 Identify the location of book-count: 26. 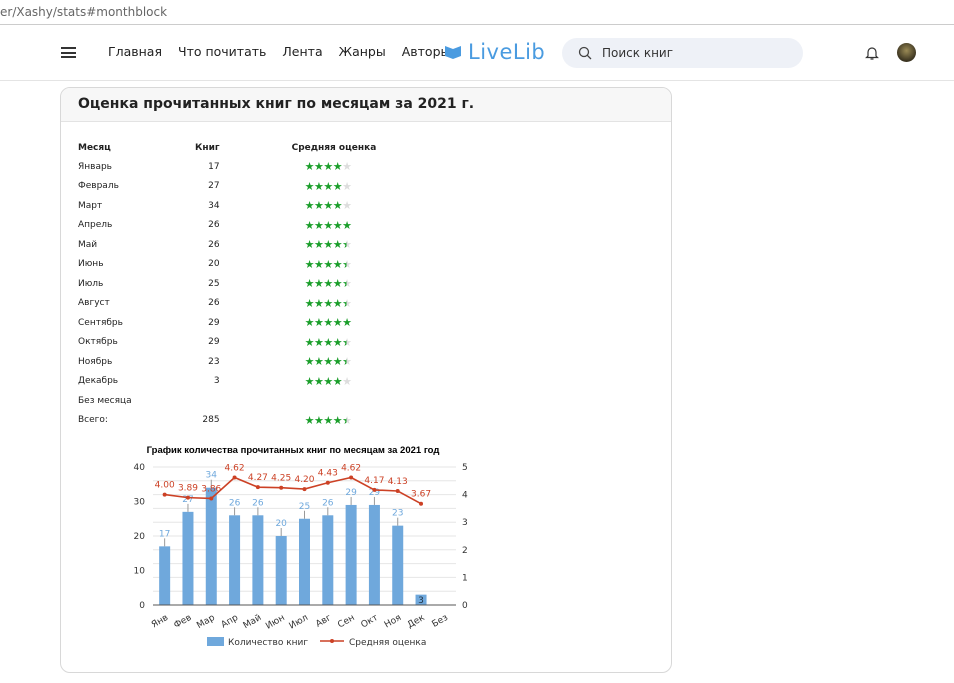
(214, 225).